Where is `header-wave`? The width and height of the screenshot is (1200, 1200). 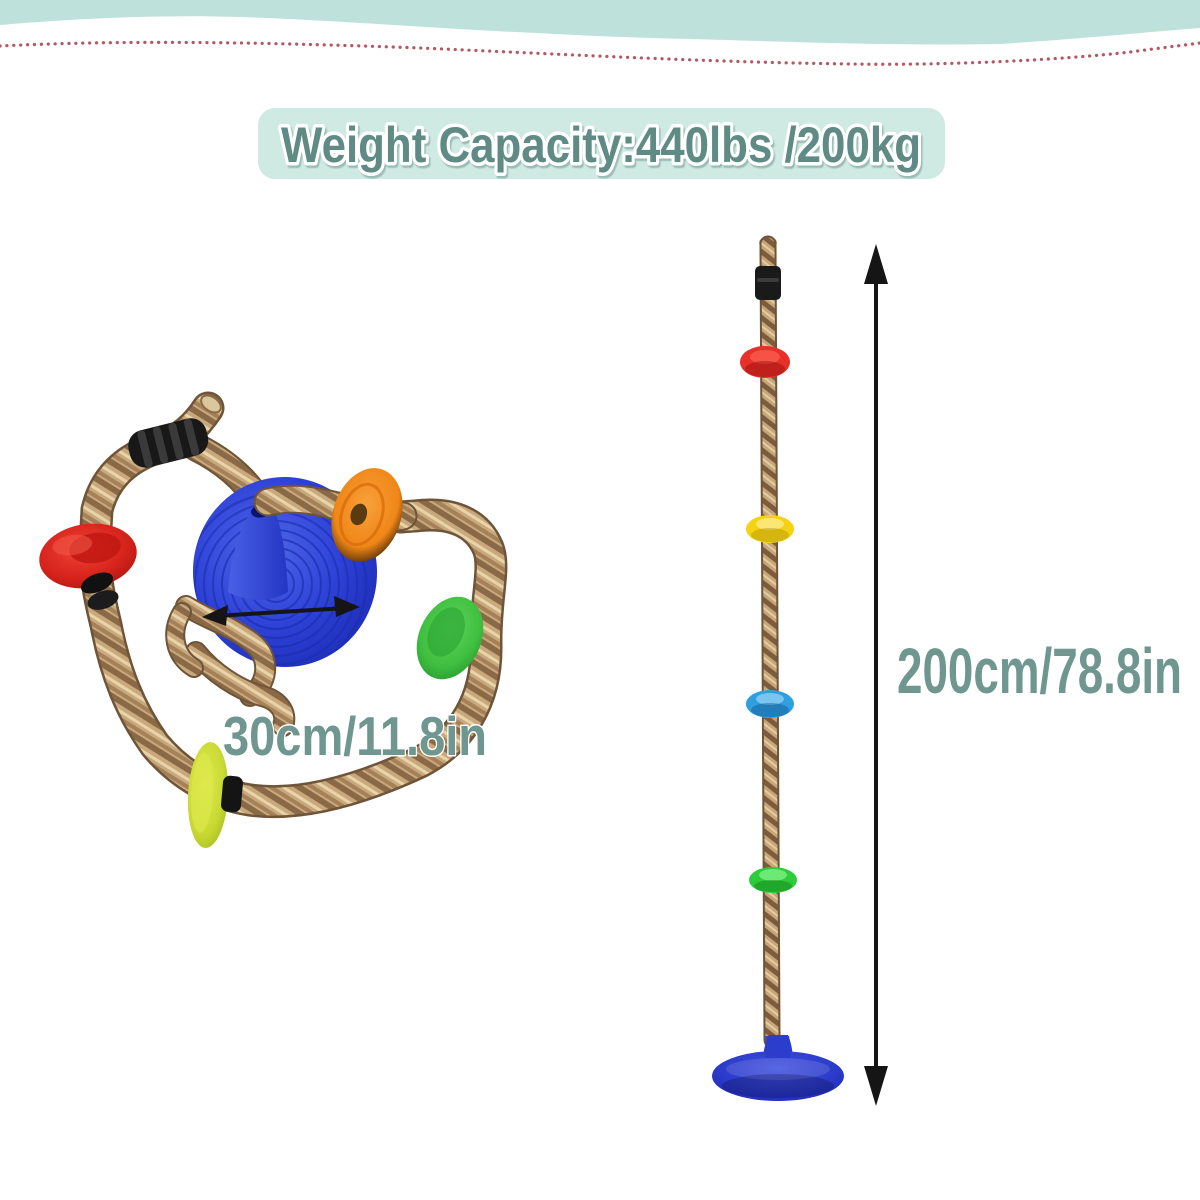 header-wave is located at coordinates (600, 22).